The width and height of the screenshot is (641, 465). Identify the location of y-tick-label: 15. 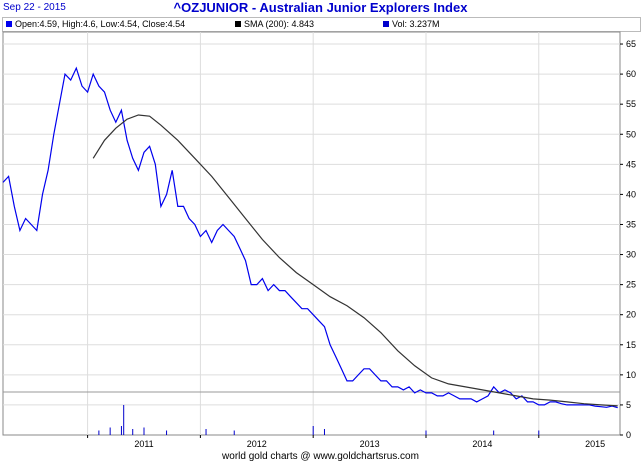
(631, 345).